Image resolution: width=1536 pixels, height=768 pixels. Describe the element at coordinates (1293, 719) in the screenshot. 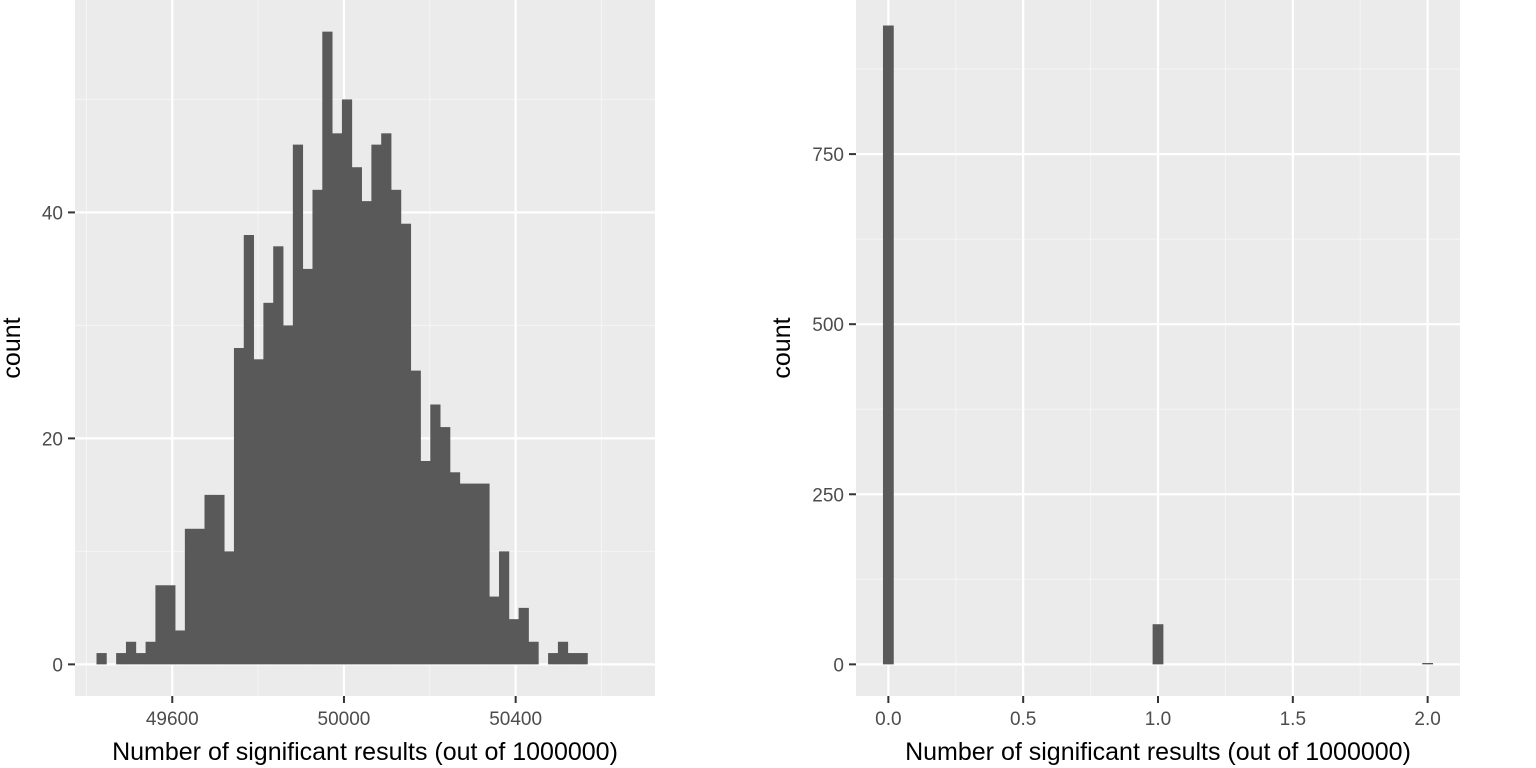

I see `x-tick-label: 1.5` at that location.